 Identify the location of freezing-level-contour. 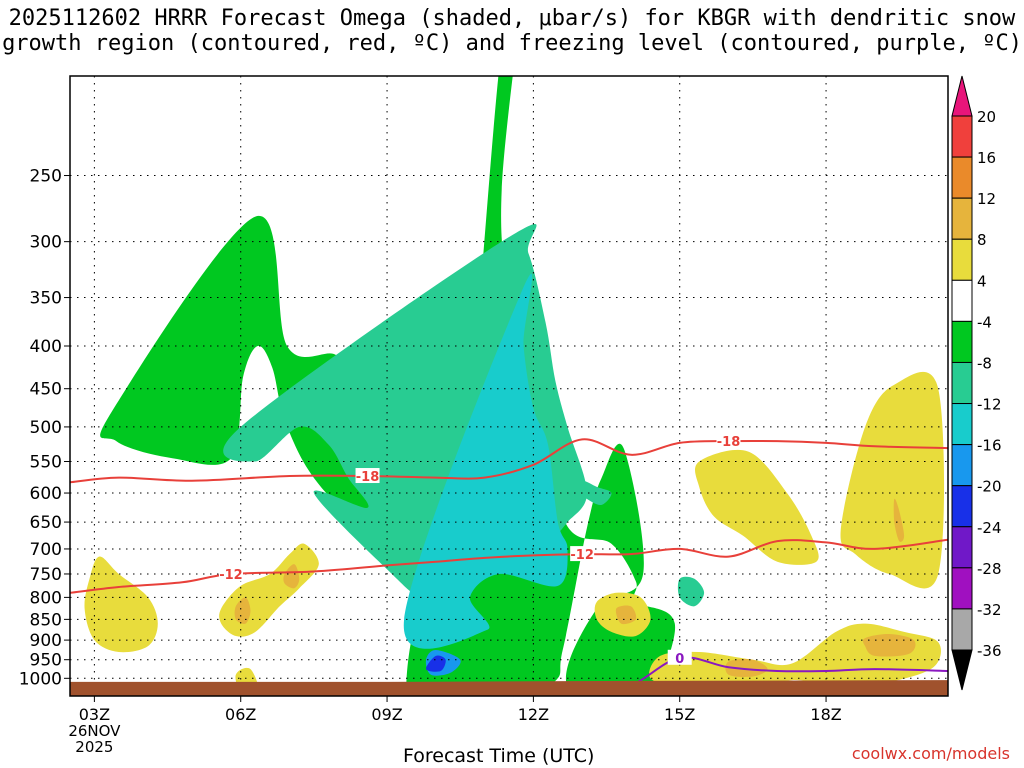
(760, 676).